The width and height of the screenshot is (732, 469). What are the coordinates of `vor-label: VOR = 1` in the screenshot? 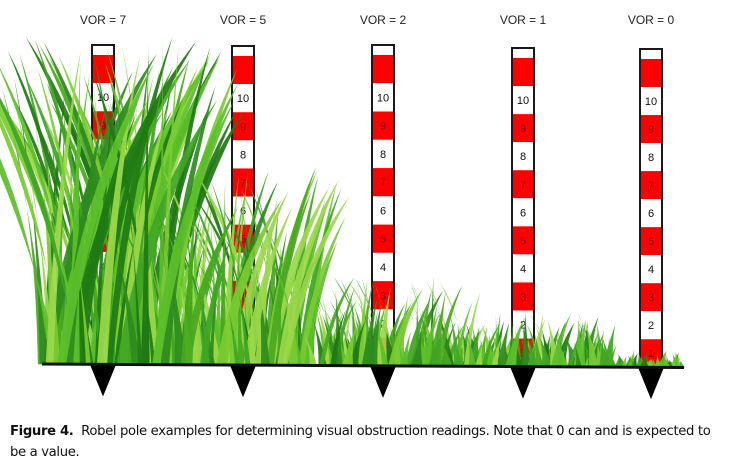 It's located at (523, 20).